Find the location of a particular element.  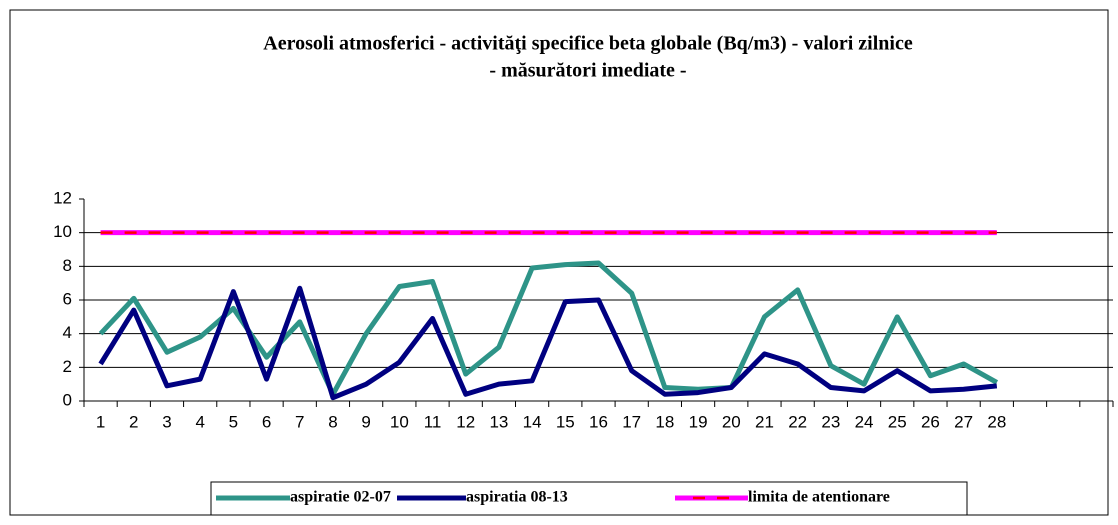

x-tick-label: 12 is located at coordinates (465, 421).